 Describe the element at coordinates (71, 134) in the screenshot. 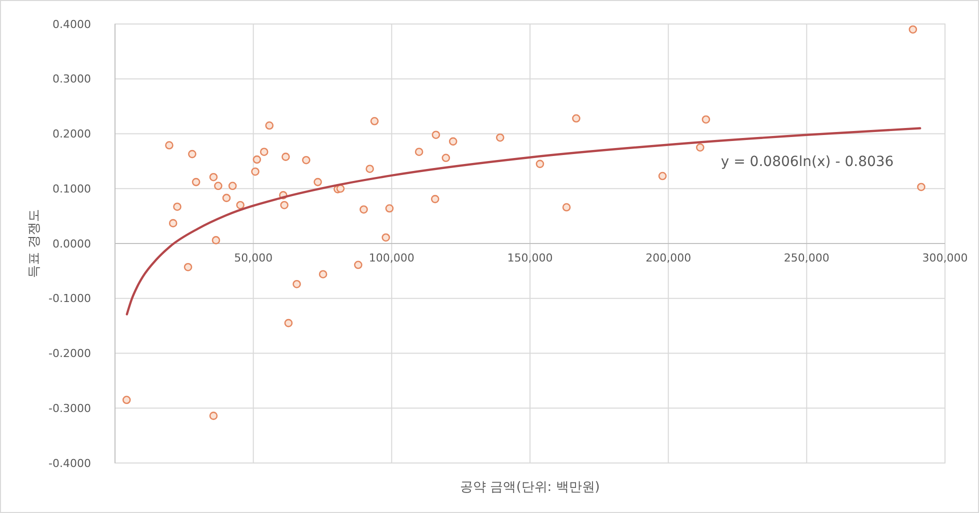

I see `y-tick-label: 0.2000` at that location.